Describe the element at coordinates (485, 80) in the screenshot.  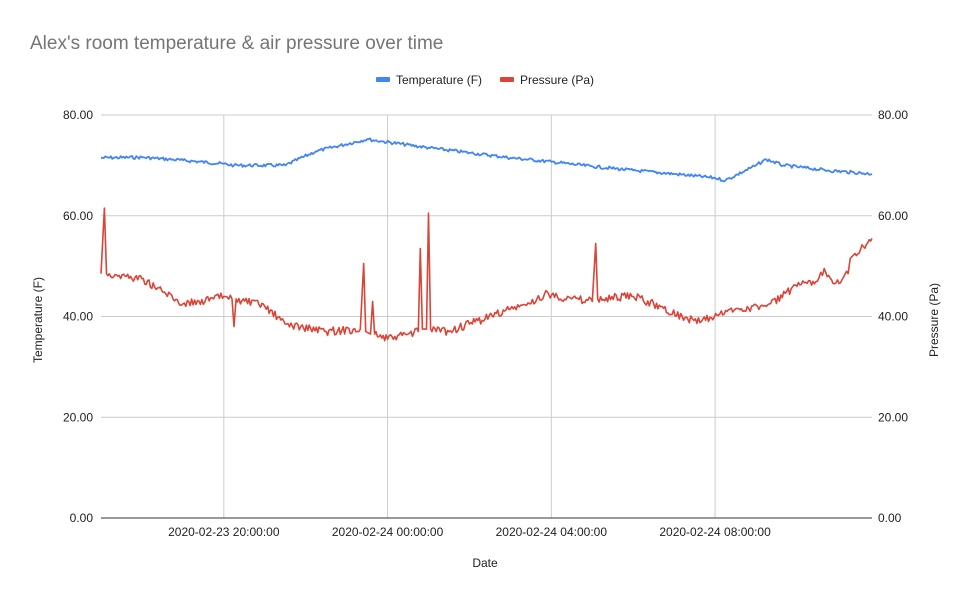
I see `legend: Temperature (F) Pressure (Pa)` at that location.